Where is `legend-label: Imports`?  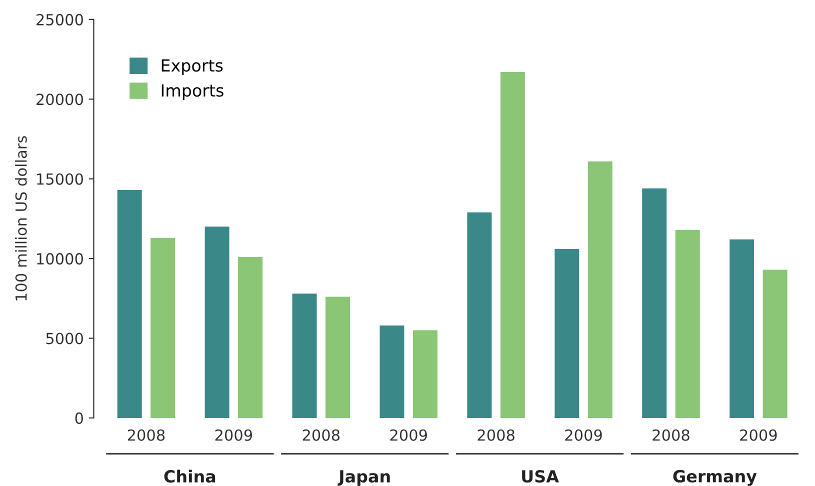
legend-label: Imports is located at coordinates (193, 92).